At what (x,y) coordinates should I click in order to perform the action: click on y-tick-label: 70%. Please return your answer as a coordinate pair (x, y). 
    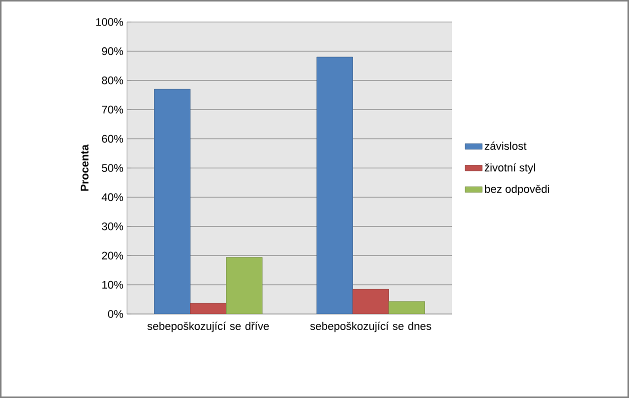
    Looking at the image, I should click on (113, 110).